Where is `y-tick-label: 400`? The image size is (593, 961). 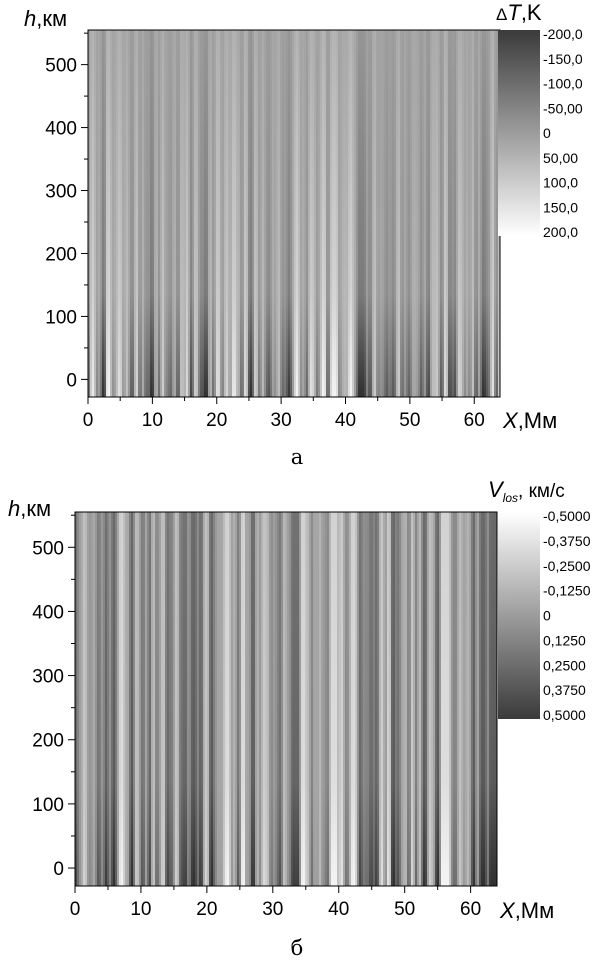
y-tick-label: 400 is located at coordinates (61, 129).